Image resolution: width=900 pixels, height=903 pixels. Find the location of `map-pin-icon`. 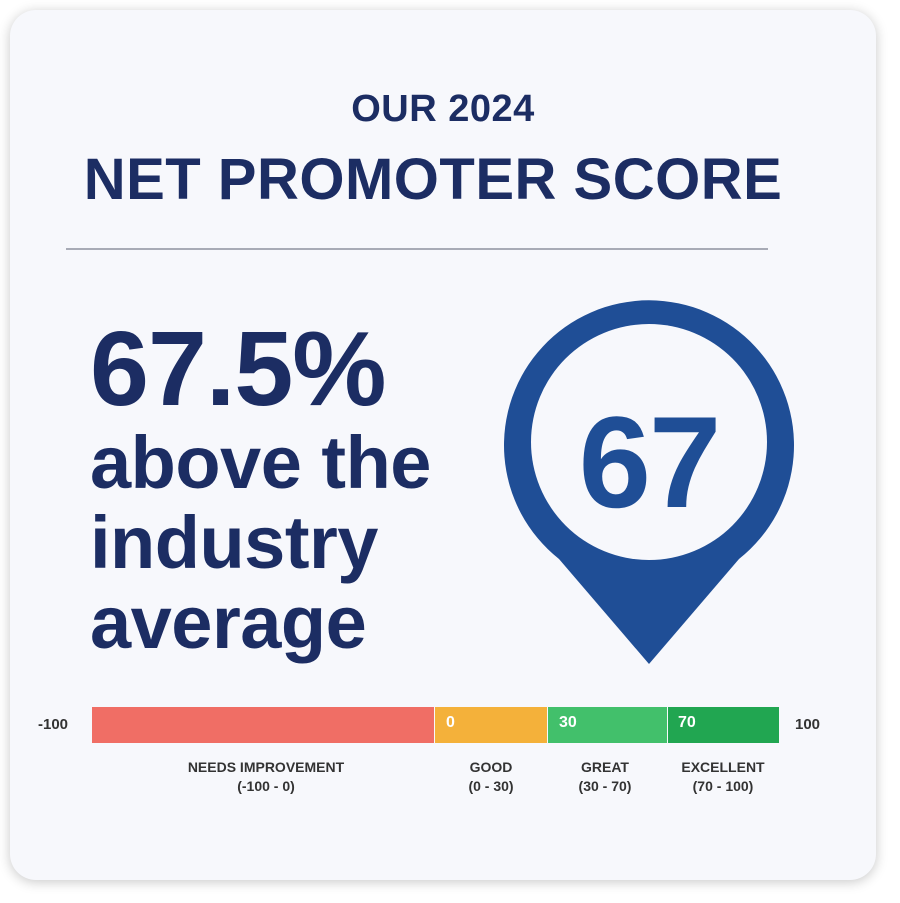

map-pin-icon is located at coordinates (649, 482).